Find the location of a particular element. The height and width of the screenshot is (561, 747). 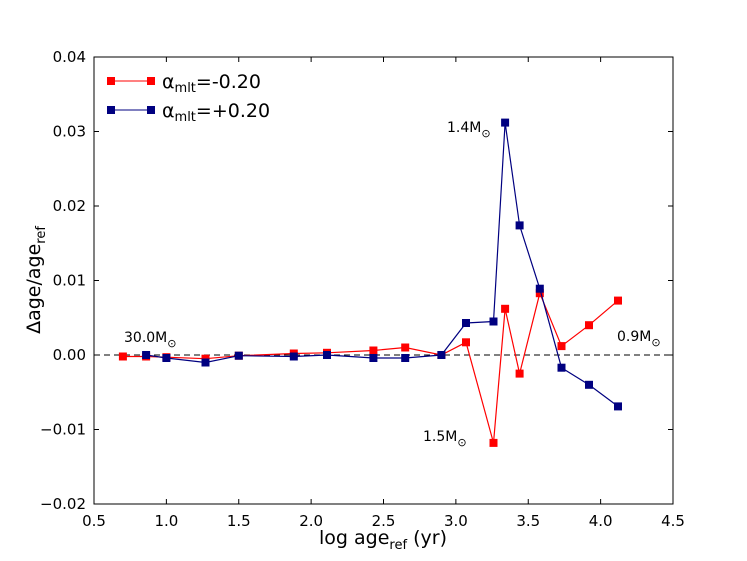

legend-marker-0-left is located at coordinates (111, 81).